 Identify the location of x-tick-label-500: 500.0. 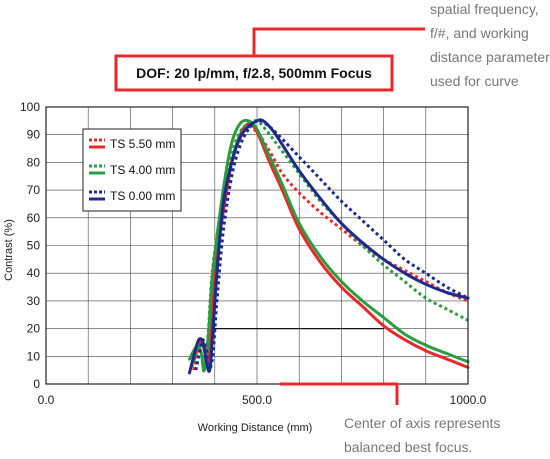
(257, 400).